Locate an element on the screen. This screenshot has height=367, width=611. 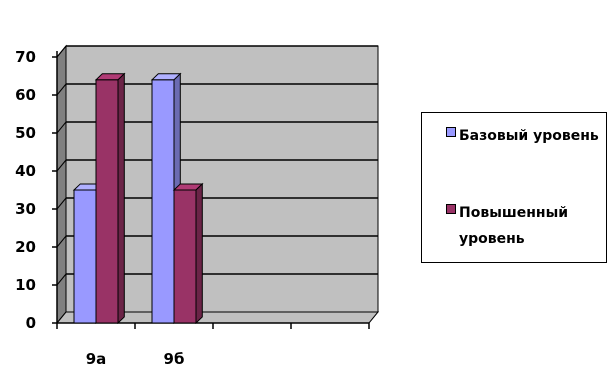
y-tick-labels: 0 10 20 30 40 50 60 70 is located at coordinates (25, 190).